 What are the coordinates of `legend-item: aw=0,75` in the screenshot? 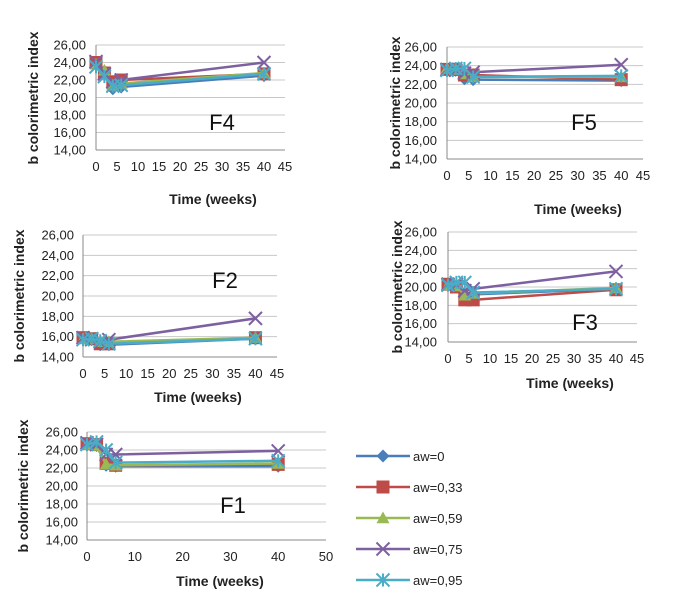 It's located at (409, 549).